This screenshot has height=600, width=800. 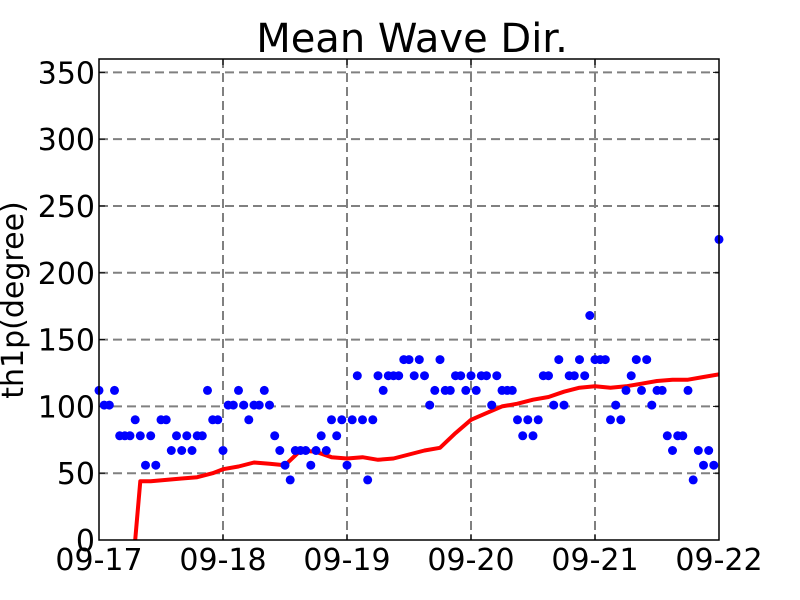 What do you see at coordinates (594, 560) in the screenshot?
I see `x-tick-label: 09-21` at bounding box center [594, 560].